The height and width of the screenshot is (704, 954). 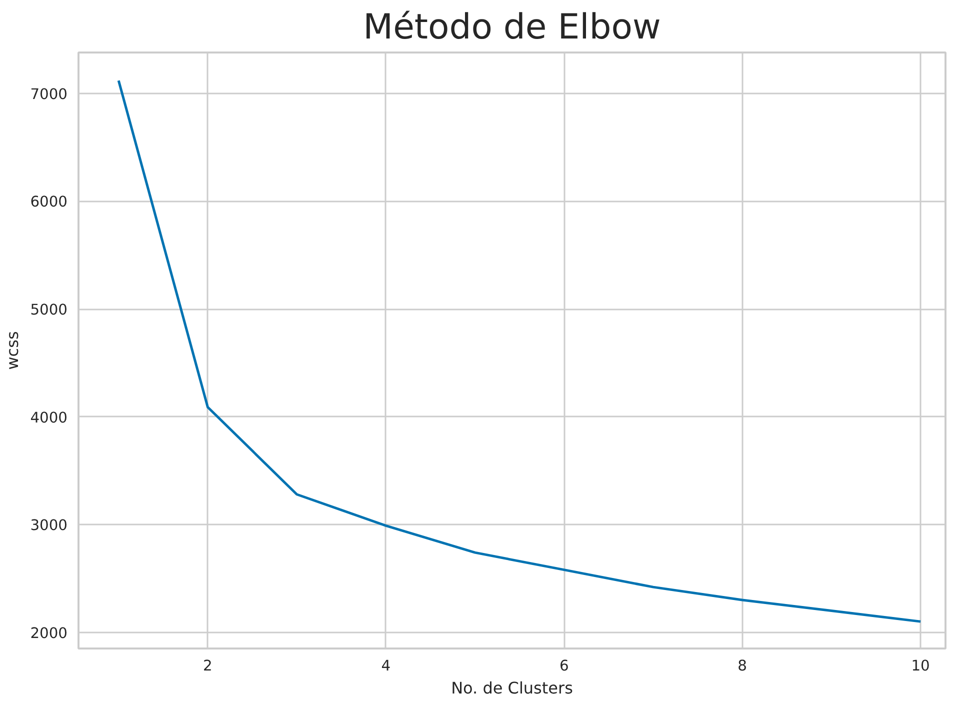 I want to click on x-tick-label: 8, so click(x=743, y=666).